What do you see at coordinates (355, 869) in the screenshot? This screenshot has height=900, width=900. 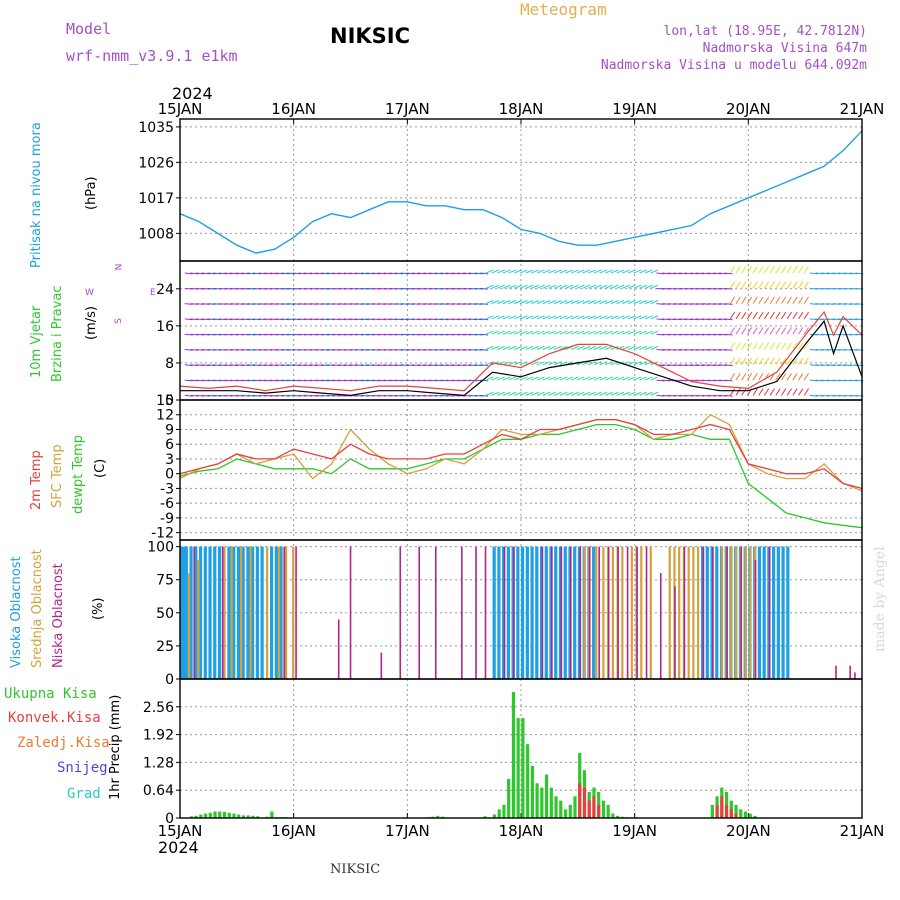 I see `footer-station: NIKSIC` at bounding box center [355, 869].